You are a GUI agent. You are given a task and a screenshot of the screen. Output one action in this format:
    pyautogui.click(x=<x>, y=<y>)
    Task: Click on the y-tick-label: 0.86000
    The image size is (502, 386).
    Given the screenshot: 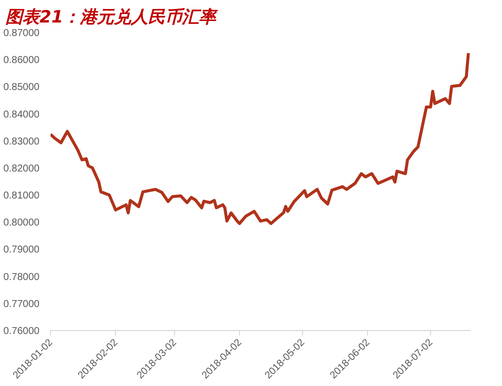 What is the action you would take?
    pyautogui.click(x=21, y=60)
    